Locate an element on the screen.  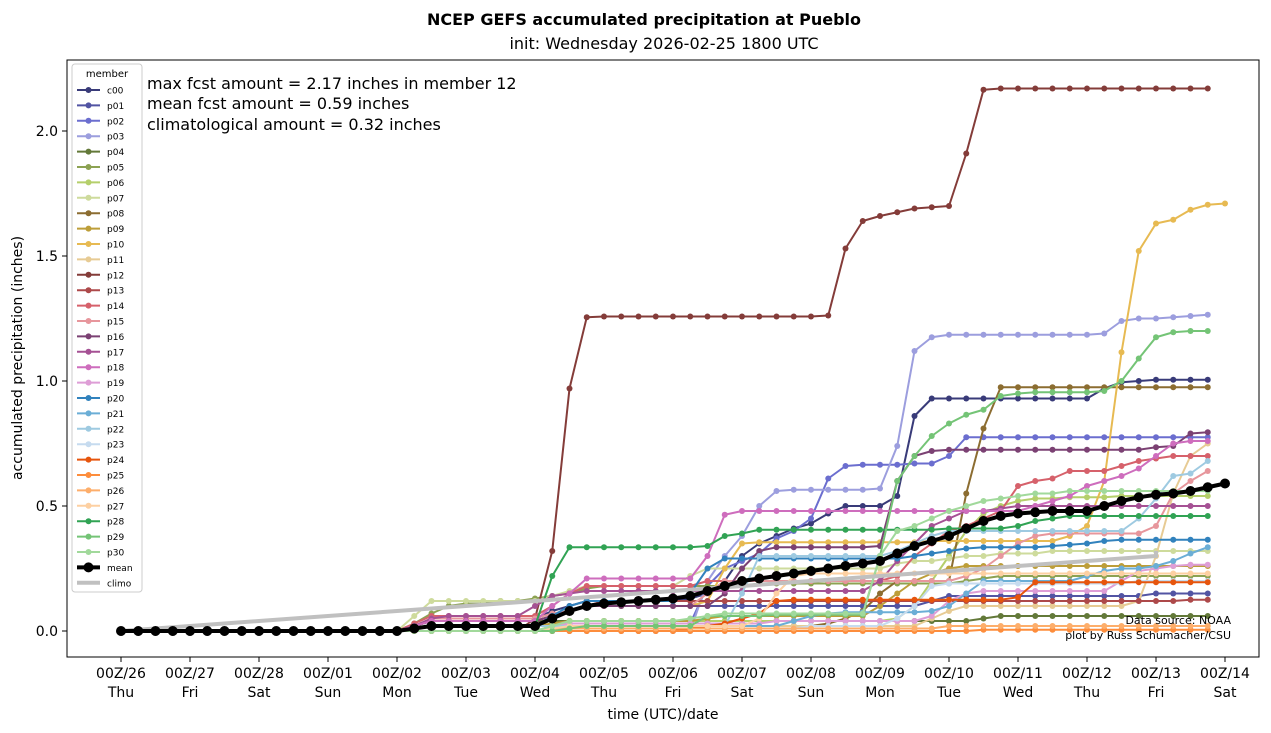
legend-label: p02 is located at coordinates (115, 122).